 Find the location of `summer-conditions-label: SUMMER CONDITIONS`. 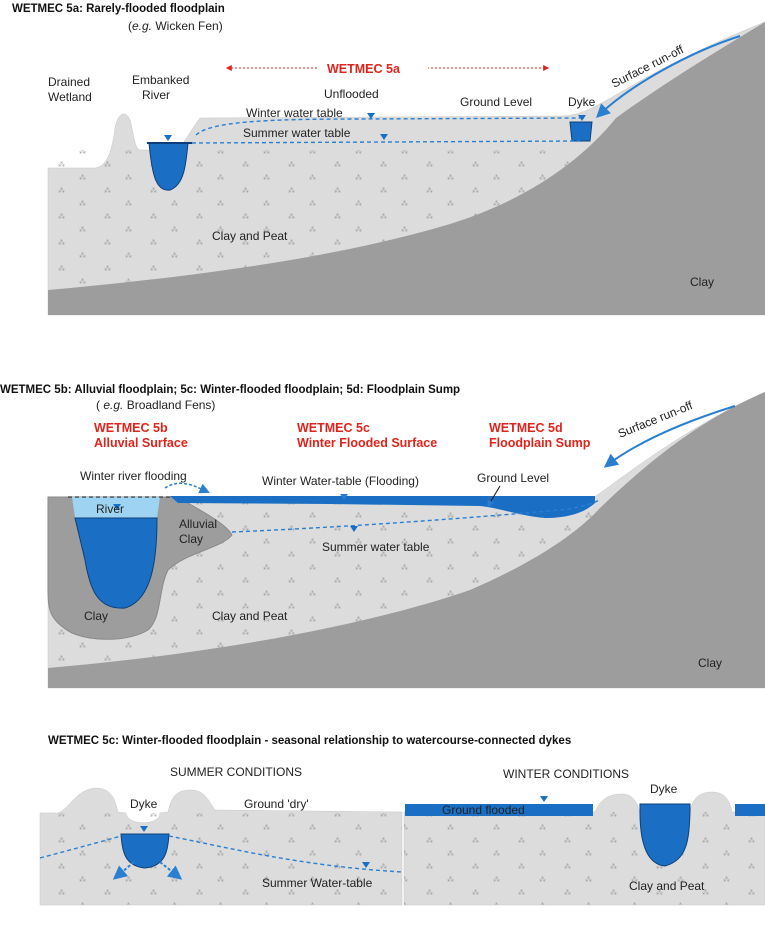

summer-conditions-label: SUMMER CONDITIONS is located at coordinates (236, 772).